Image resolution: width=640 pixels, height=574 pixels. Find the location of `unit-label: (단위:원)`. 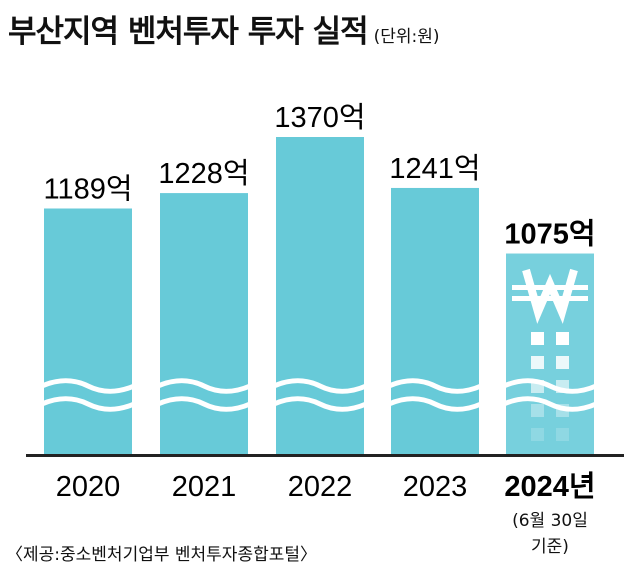

unit-label: (단위:원) is located at coordinates (406, 37).